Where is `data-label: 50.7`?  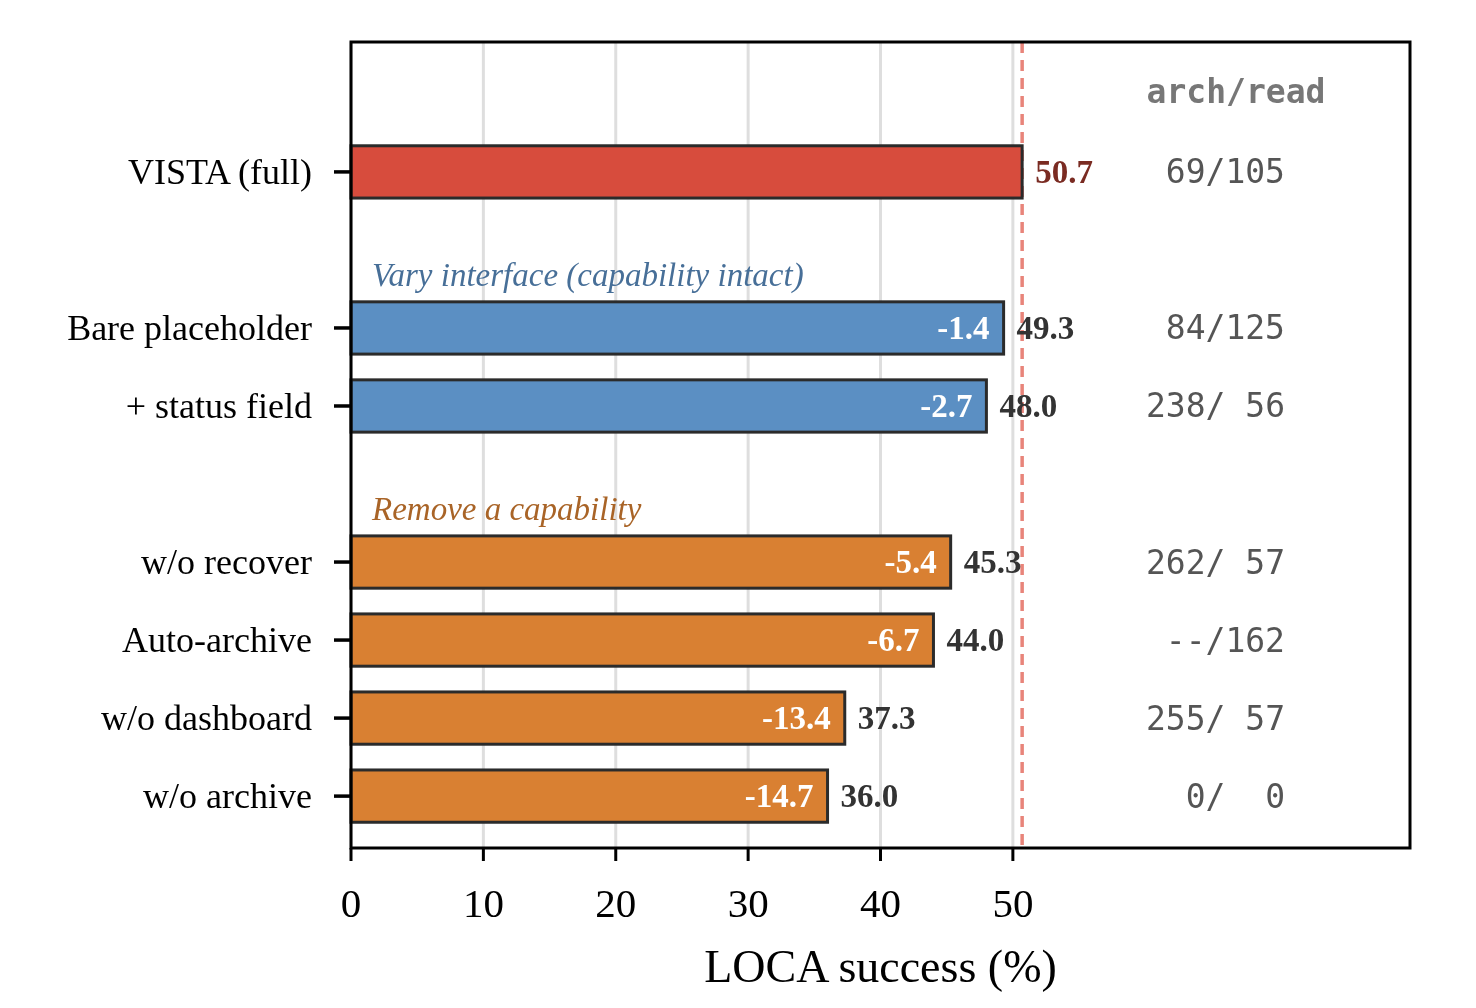
data-label: 50.7 is located at coordinates (1064, 171).